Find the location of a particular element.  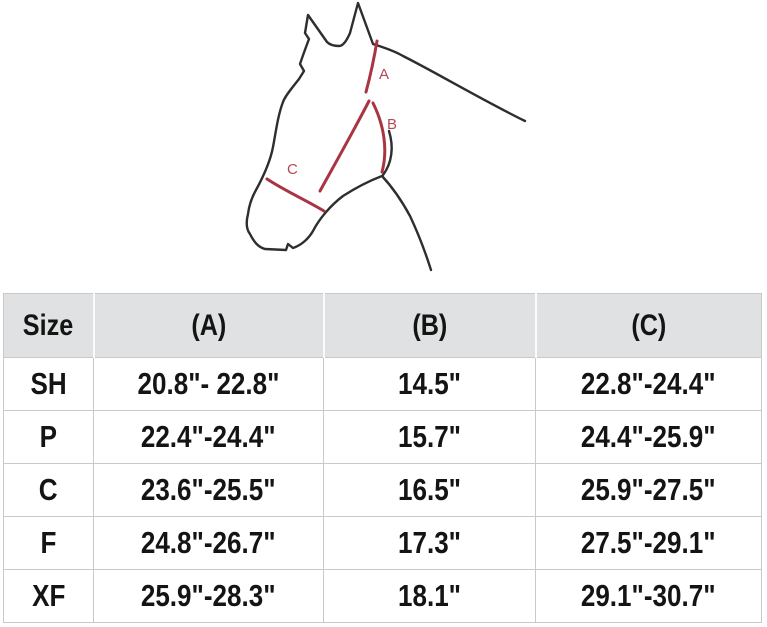

measurement-label-c: C is located at coordinates (292, 169).